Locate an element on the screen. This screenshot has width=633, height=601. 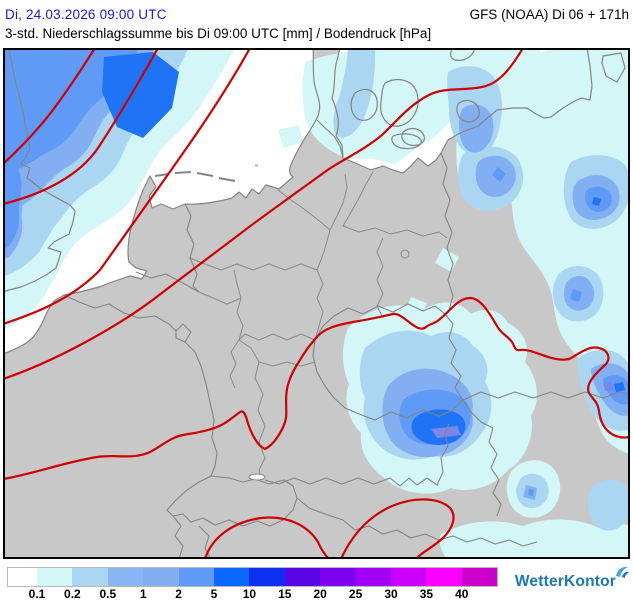
logo-text: WetterKontor is located at coordinates (565, 581).